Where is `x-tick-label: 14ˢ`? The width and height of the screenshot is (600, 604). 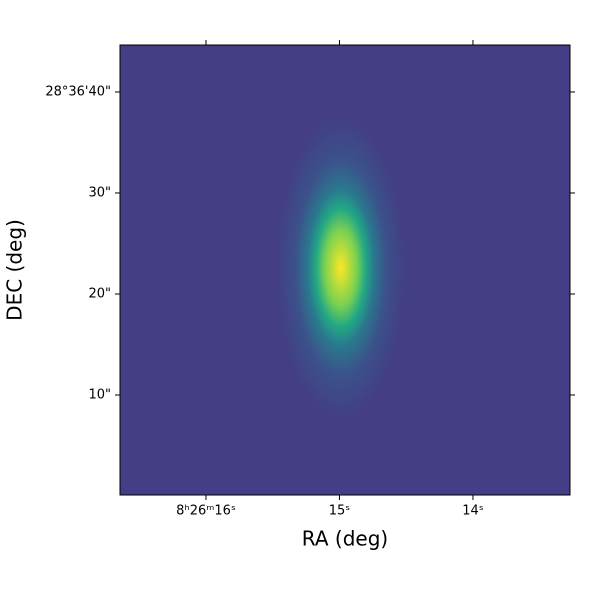
x-tick-label: 14ˢ is located at coordinates (473, 511).